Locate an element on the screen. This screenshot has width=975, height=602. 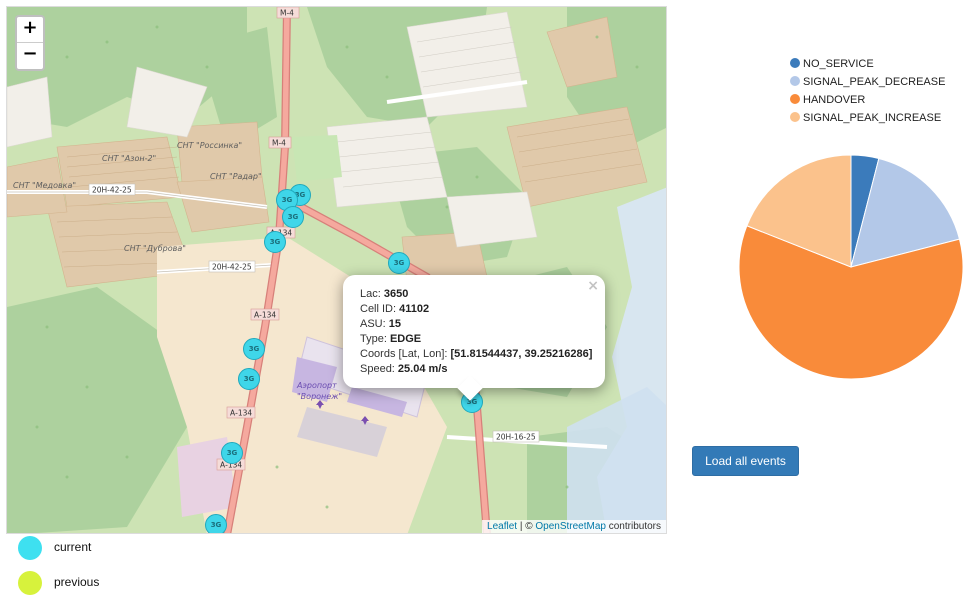
pie-slice-signal-peak-increase is located at coordinates (799, 211).